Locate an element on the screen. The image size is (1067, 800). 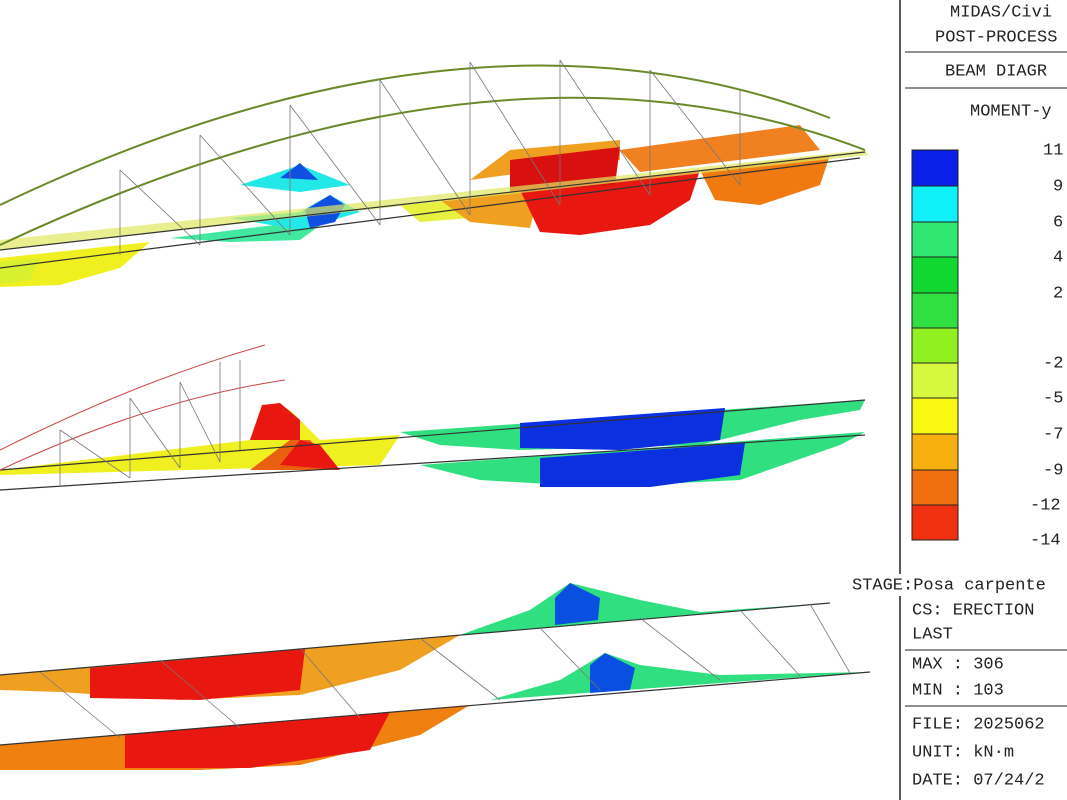
panel-text: 6 is located at coordinates (1058, 222).